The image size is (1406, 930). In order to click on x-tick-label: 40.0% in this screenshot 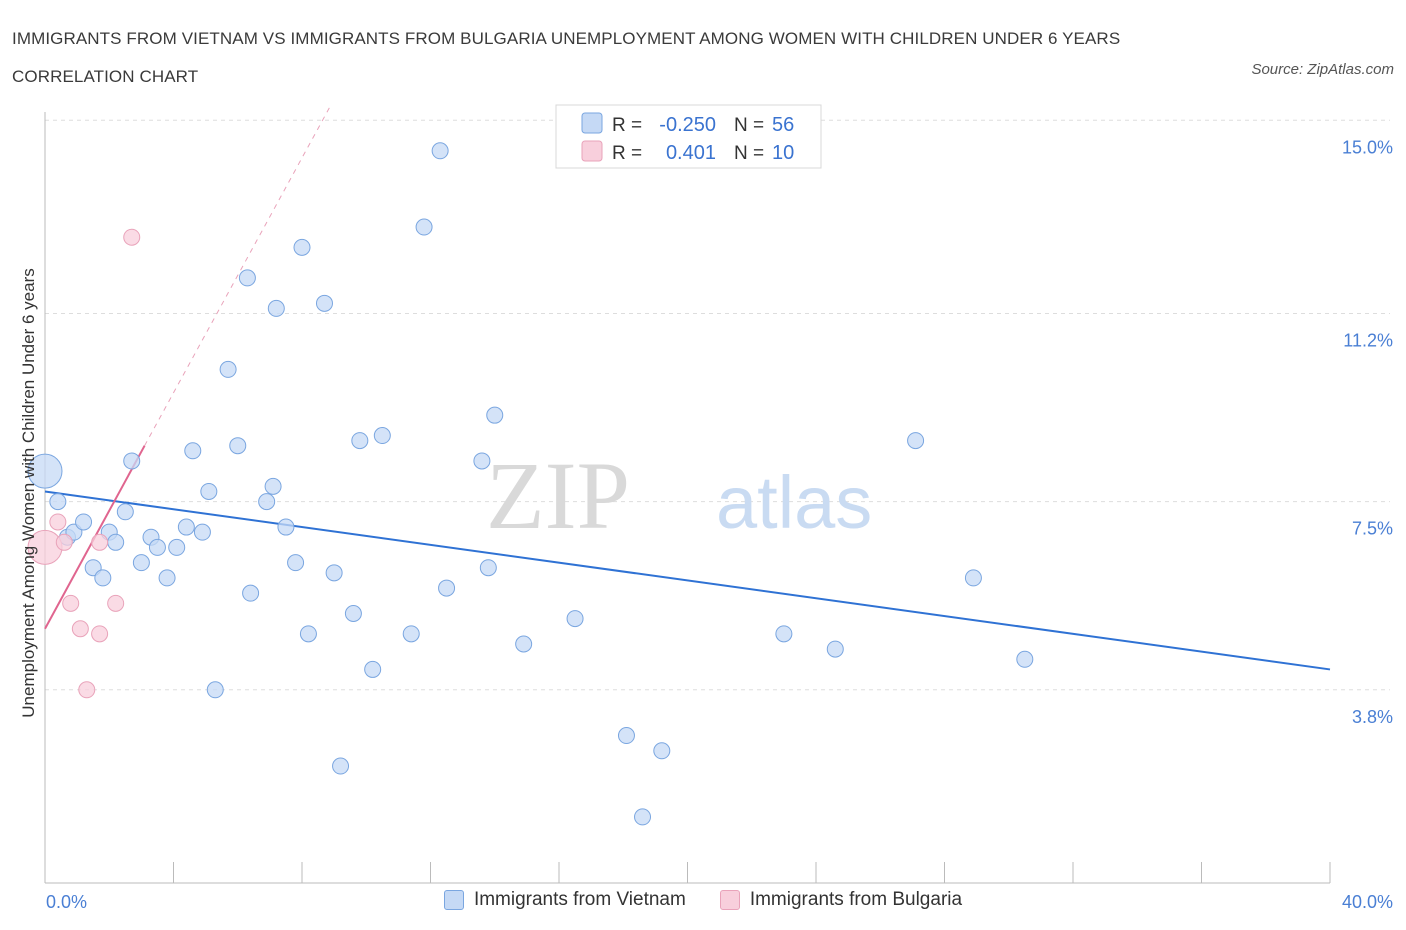, I will do `click(1367, 902)`.